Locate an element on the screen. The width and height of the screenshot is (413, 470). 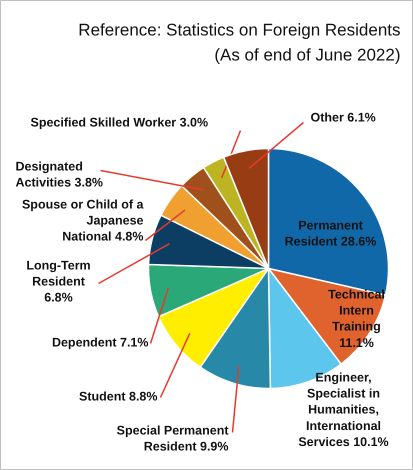
slice-label: Spouse or Child of a Japanese National 4.8% is located at coordinates (83, 221).